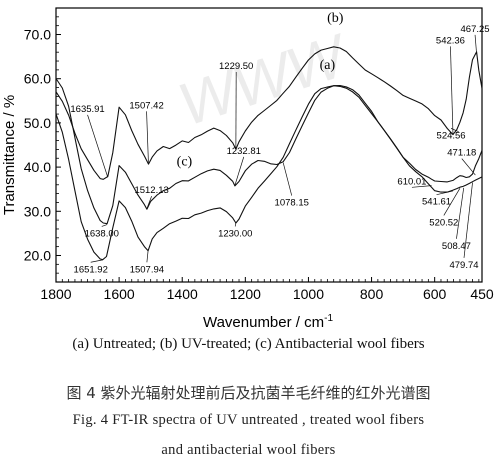  I want to click on peak-annotation-label: 479.74, so click(463, 265).